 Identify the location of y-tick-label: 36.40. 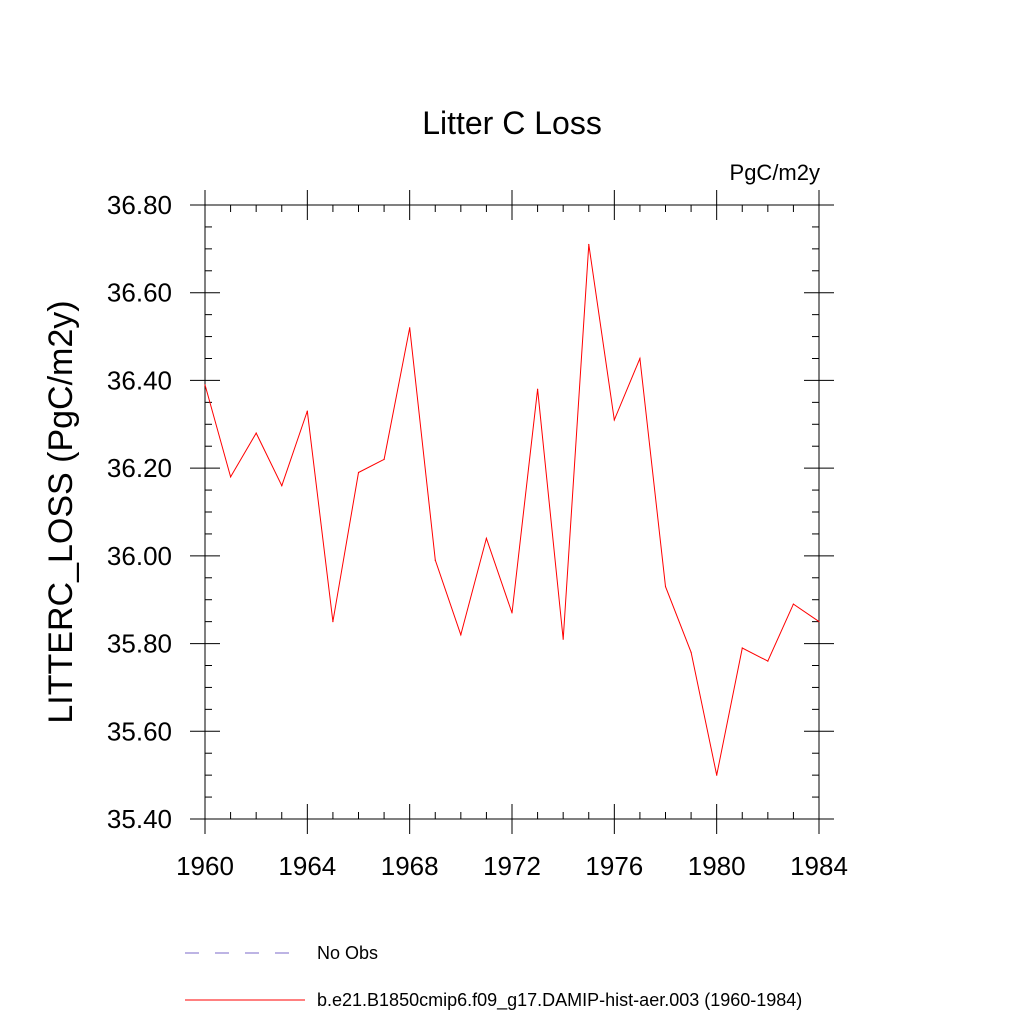
(139, 380).